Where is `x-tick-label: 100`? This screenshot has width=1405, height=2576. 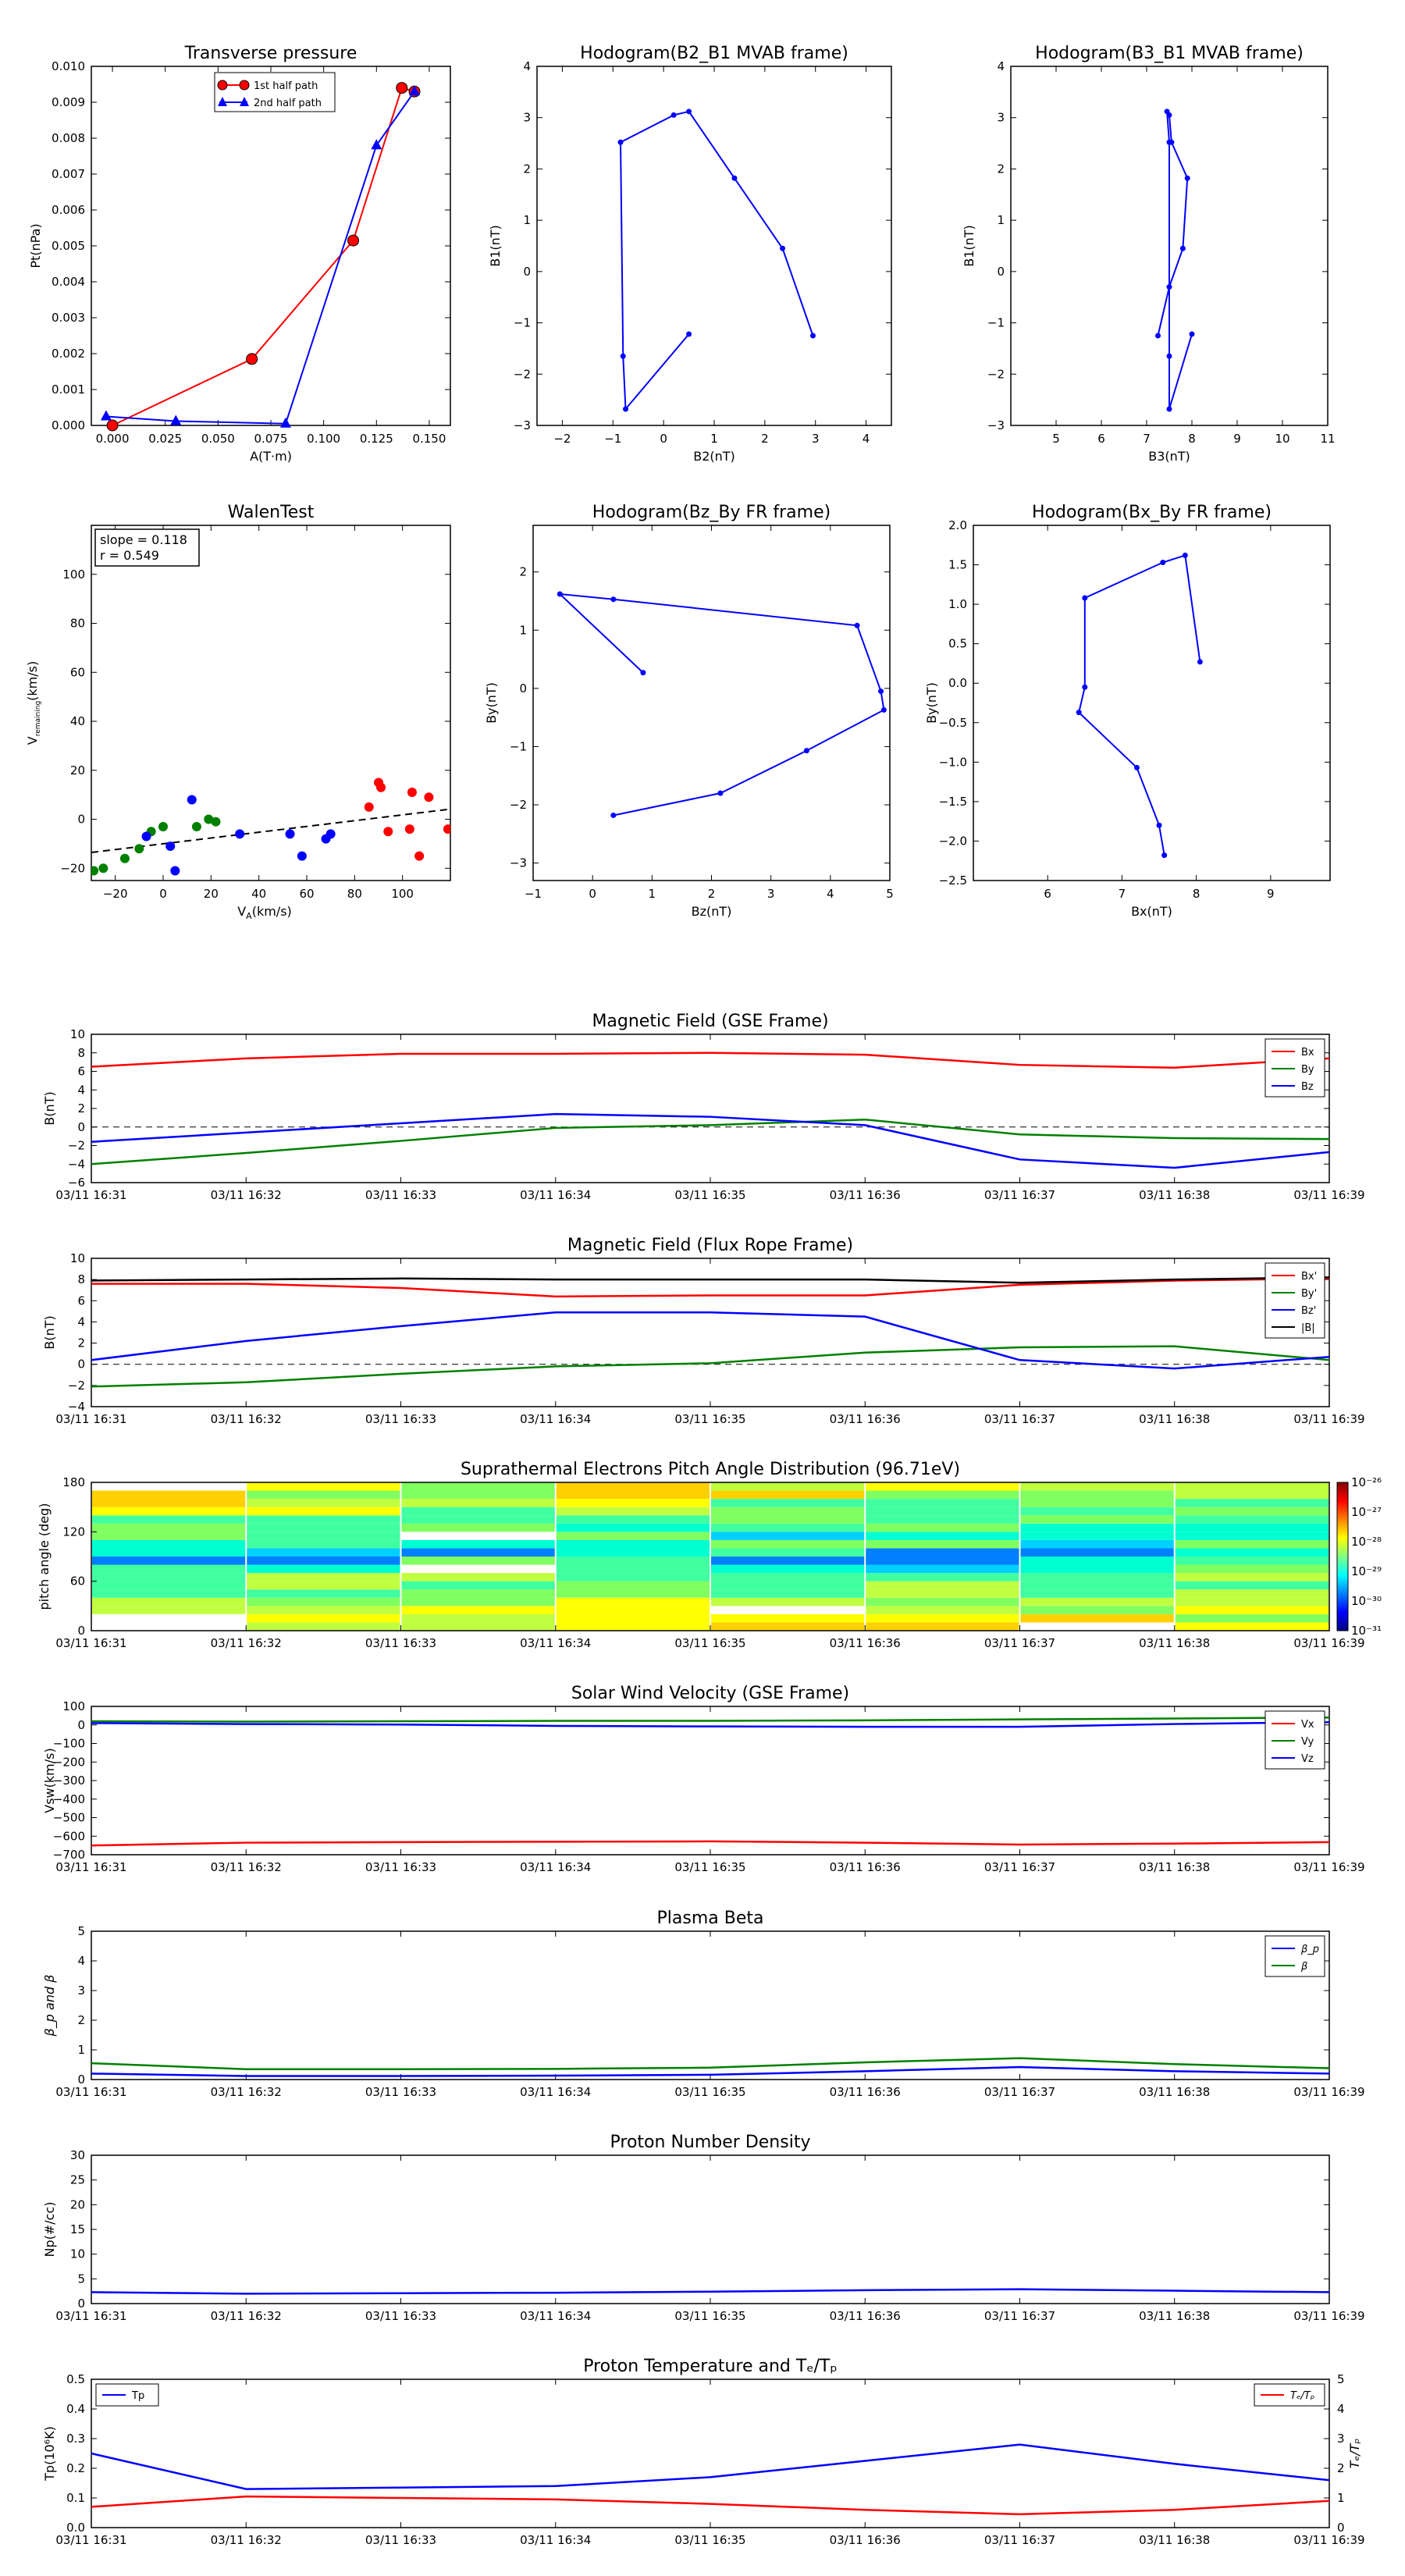 x-tick-label: 100 is located at coordinates (403, 894).